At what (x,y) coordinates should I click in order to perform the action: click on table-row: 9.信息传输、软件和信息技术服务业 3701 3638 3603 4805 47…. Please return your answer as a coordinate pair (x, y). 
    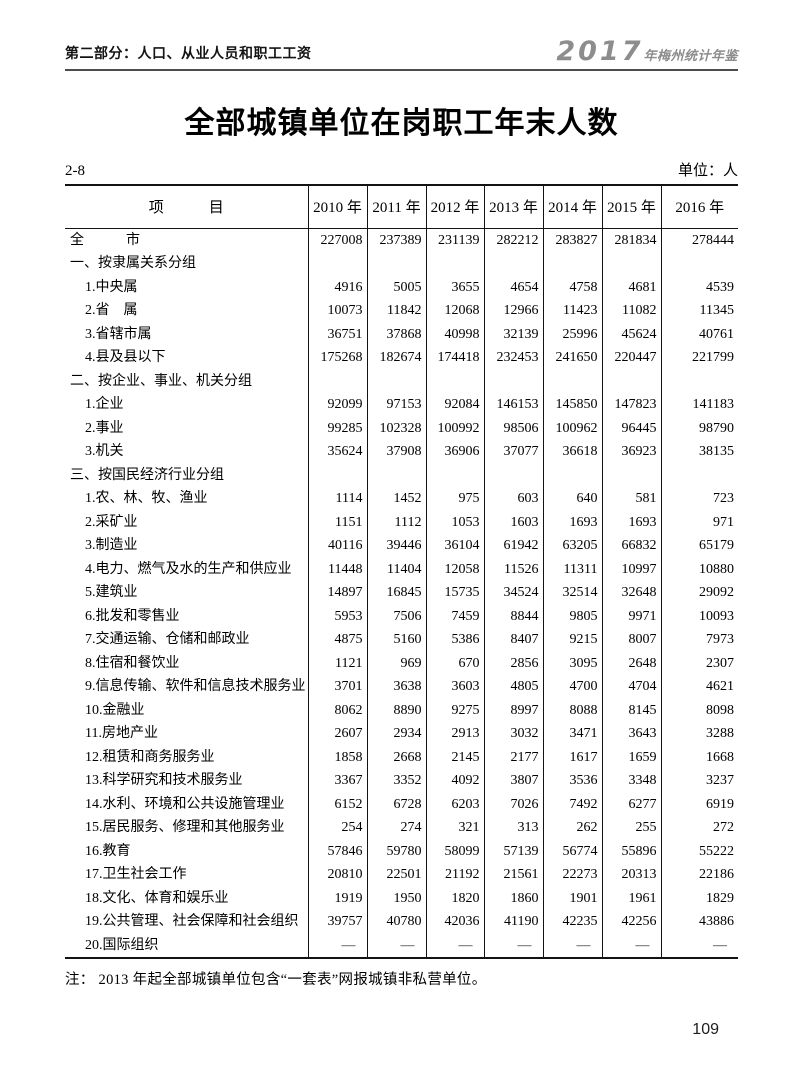
    Looking at the image, I should click on (401, 687).